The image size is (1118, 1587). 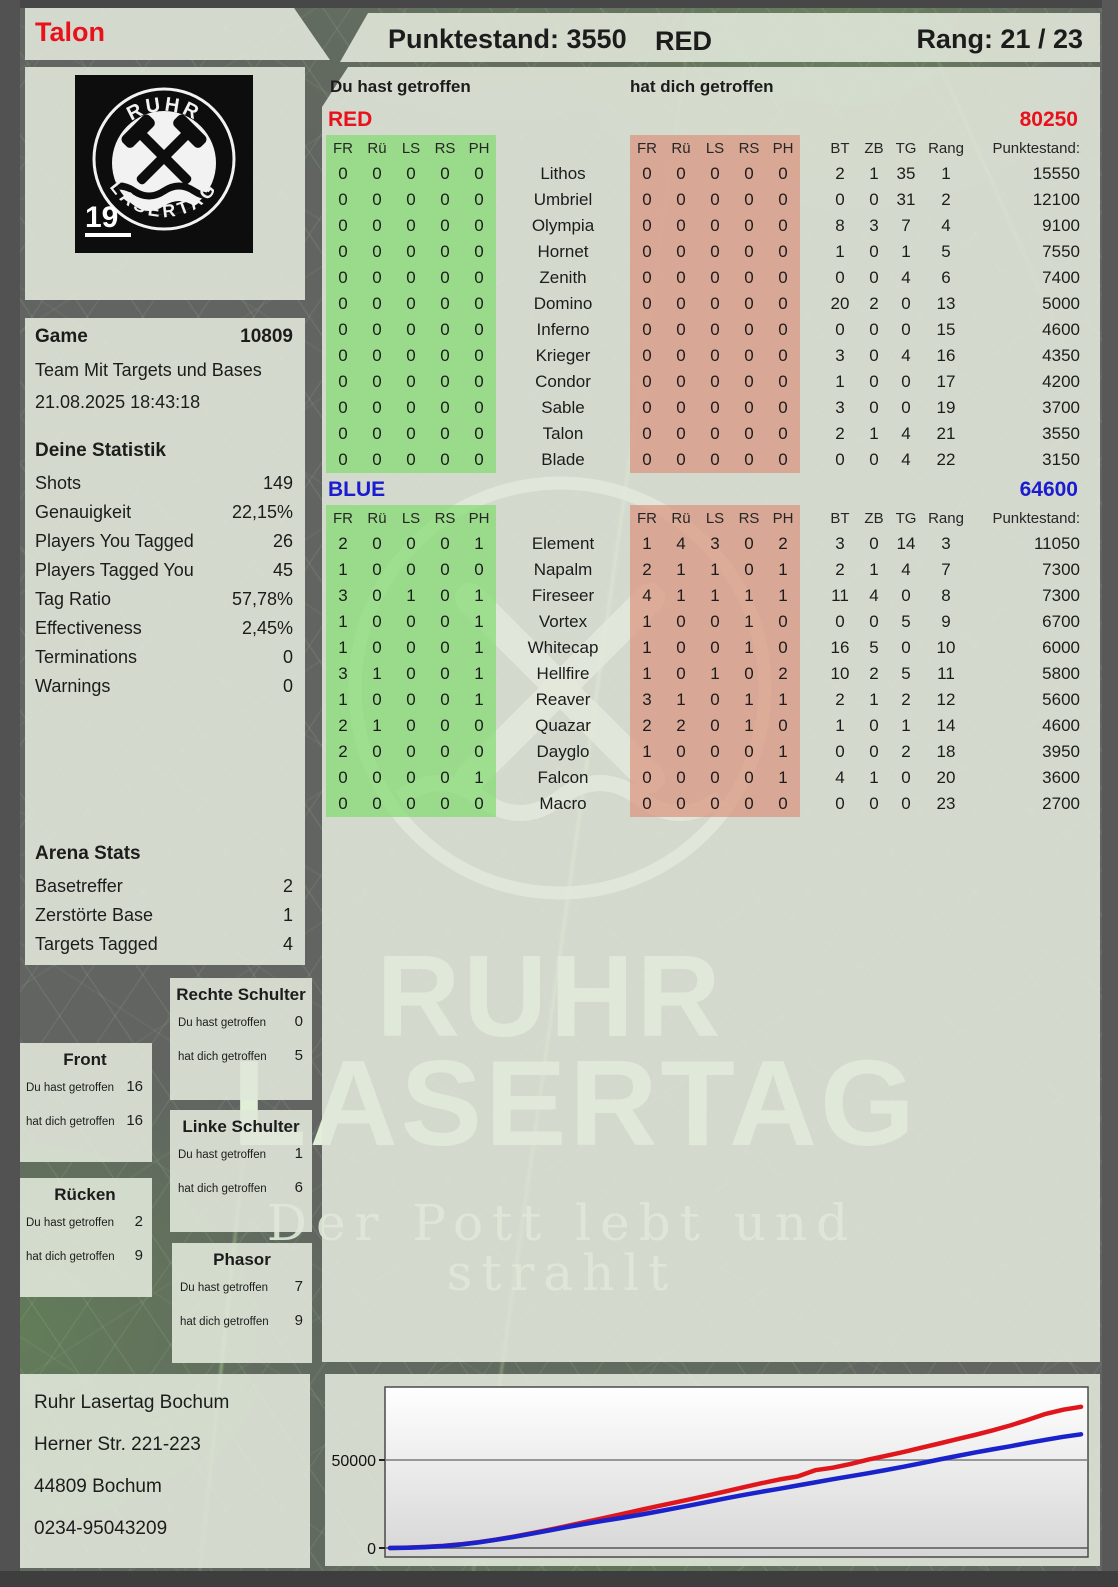 What do you see at coordinates (702, 86) in the screenshot?
I see `caption-hit-you: hat dich getroffen` at bounding box center [702, 86].